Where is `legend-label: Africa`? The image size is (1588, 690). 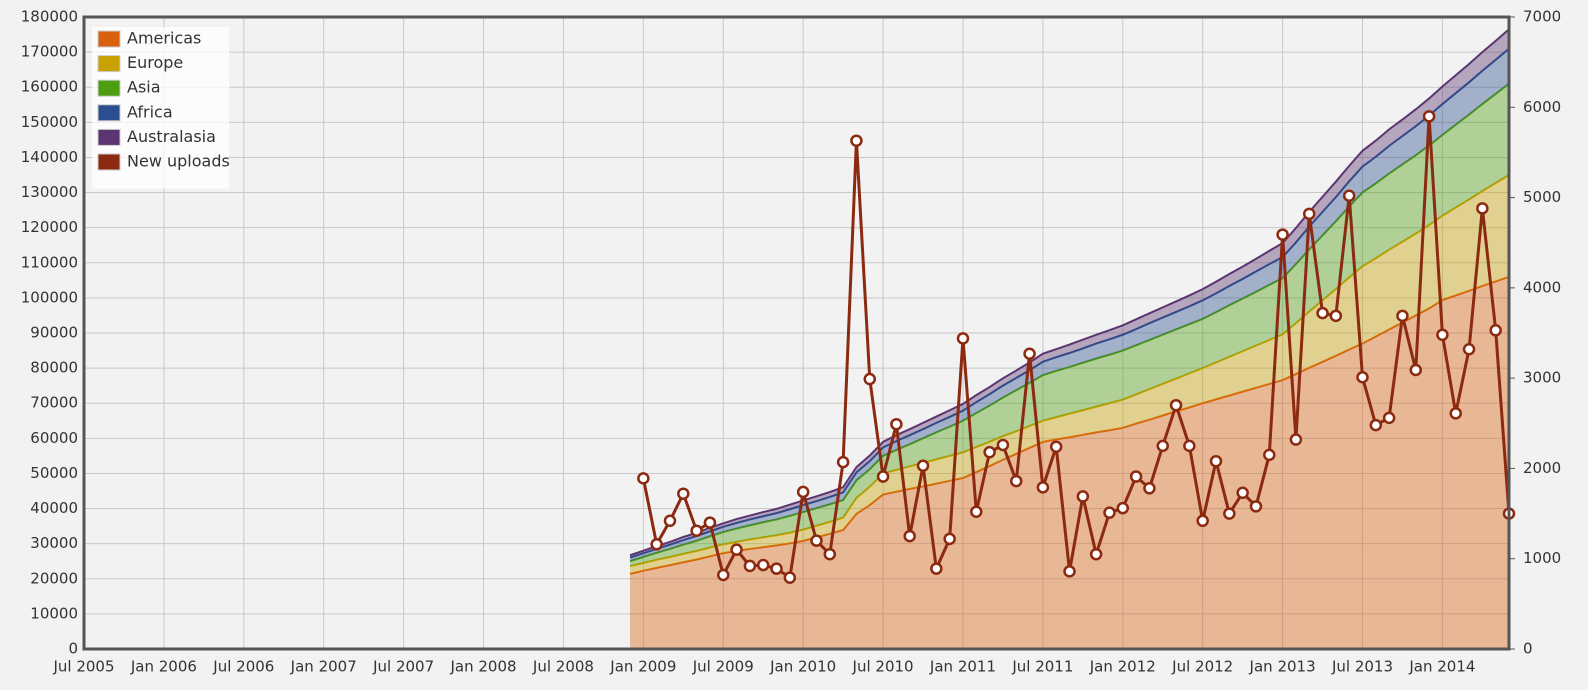 legend-label: Africa is located at coordinates (150, 111).